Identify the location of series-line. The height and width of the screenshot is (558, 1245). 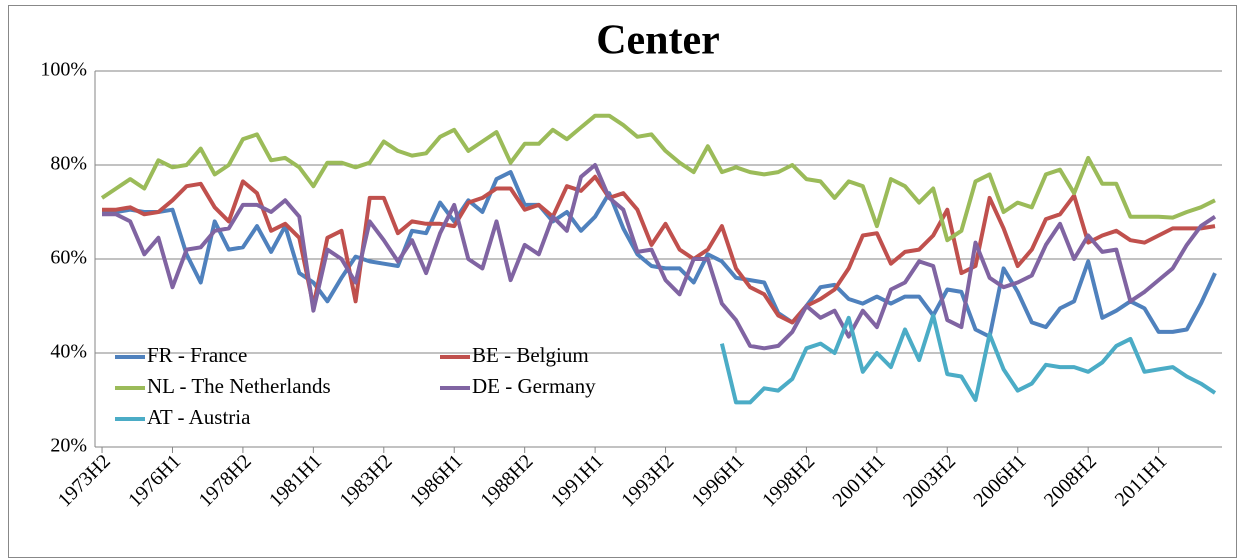
(968, 359).